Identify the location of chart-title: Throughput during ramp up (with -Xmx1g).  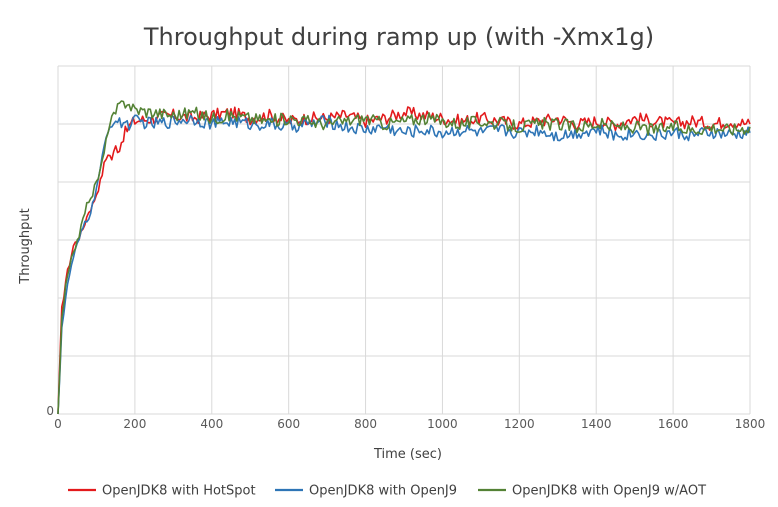
(398, 37).